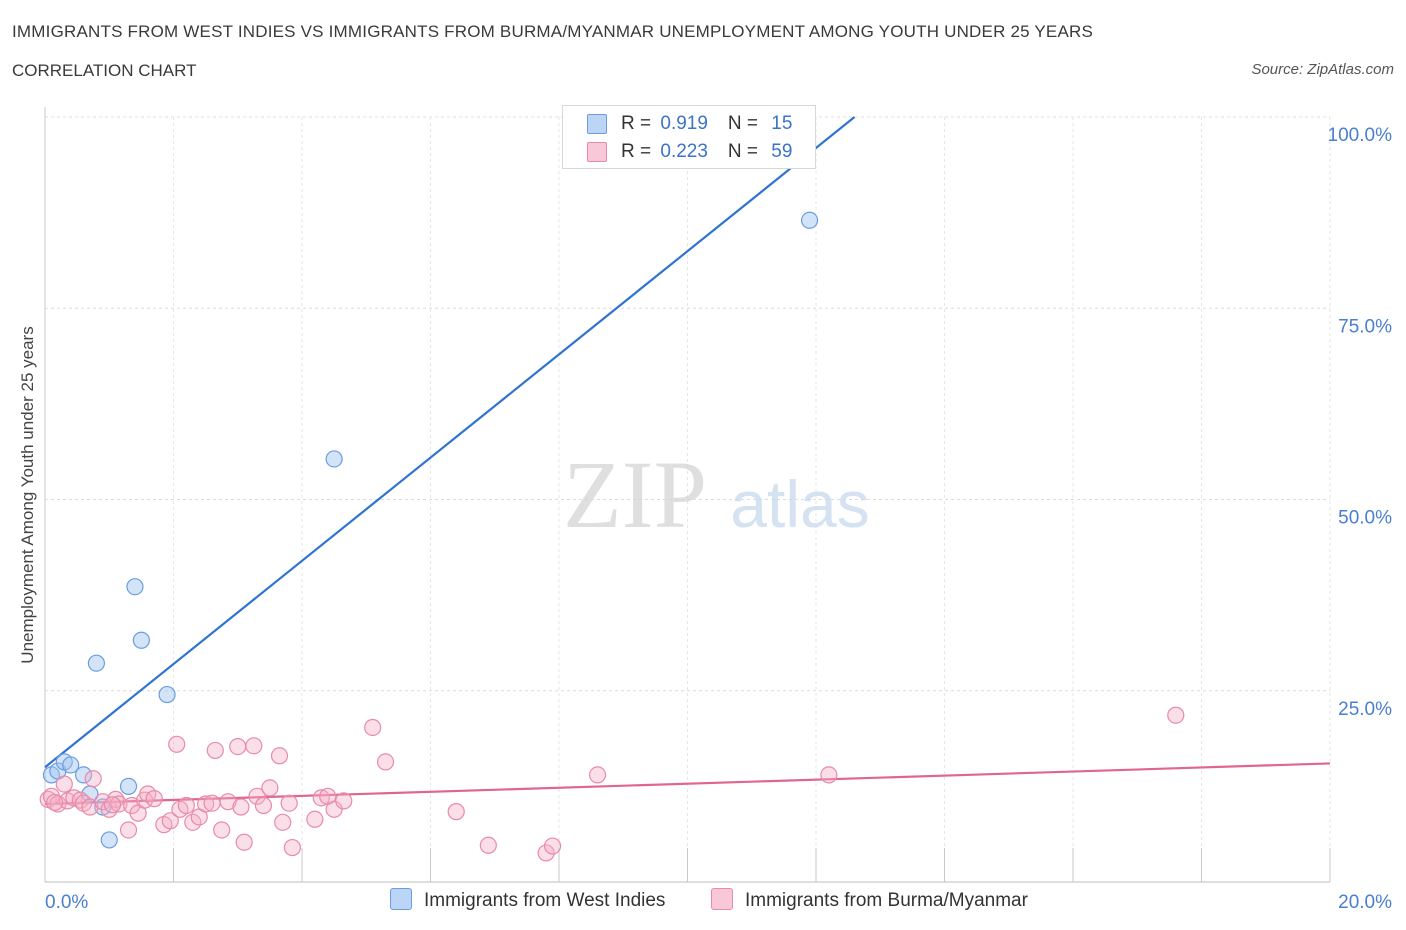 The width and height of the screenshot is (1406, 930). Describe the element at coordinates (66, 902) in the screenshot. I see `x-tick-label-start: 0.0%` at that location.